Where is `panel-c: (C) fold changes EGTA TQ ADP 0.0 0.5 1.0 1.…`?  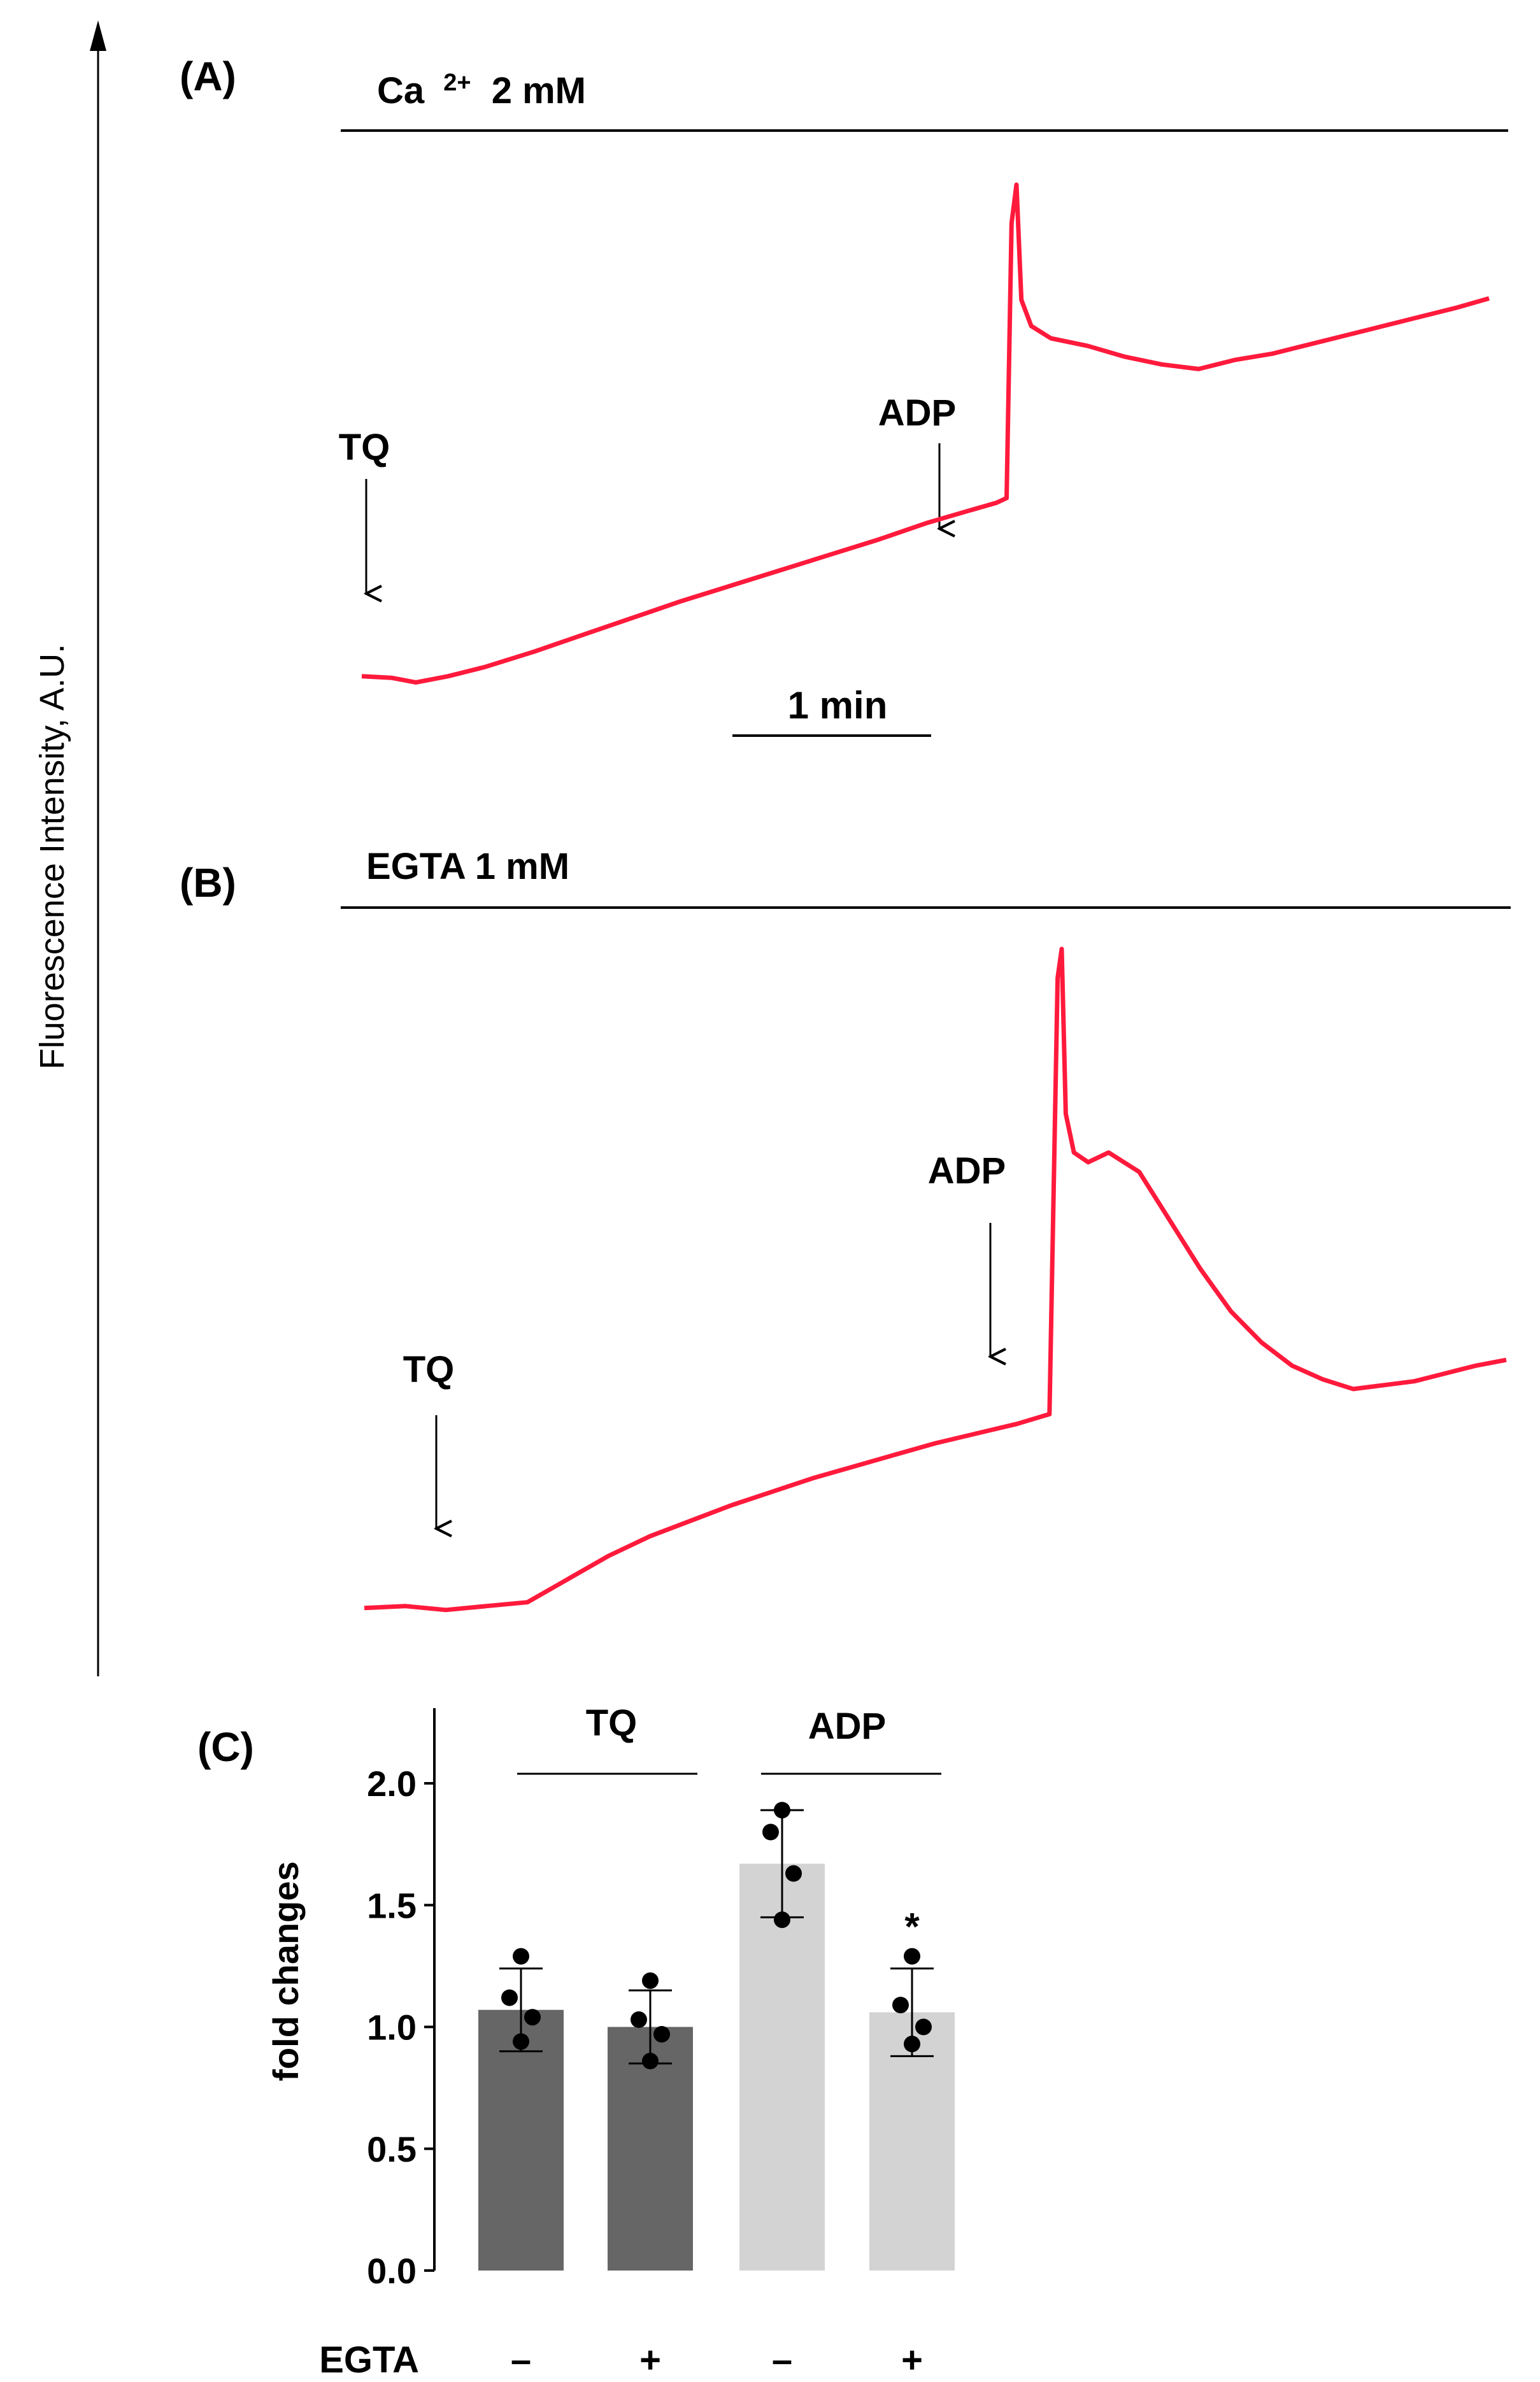 panel-c: (C) fold changes EGTA TQ ADP 0.0 0.5 1.0 1.… is located at coordinates (576, 2041).